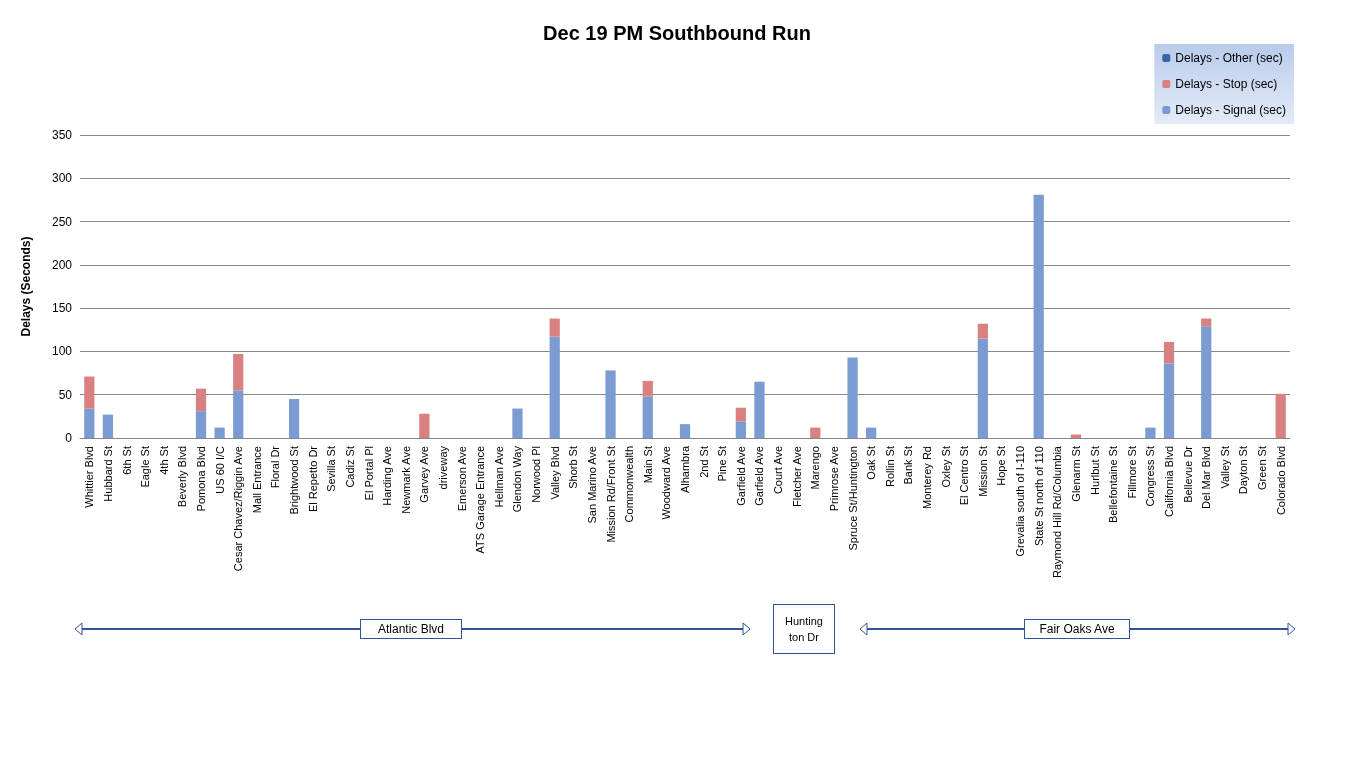 This screenshot has height=769, width=1354. Describe the element at coordinates (1020, 501) in the screenshot. I see `x-tick-label: Grevalia south of I-110` at that location.